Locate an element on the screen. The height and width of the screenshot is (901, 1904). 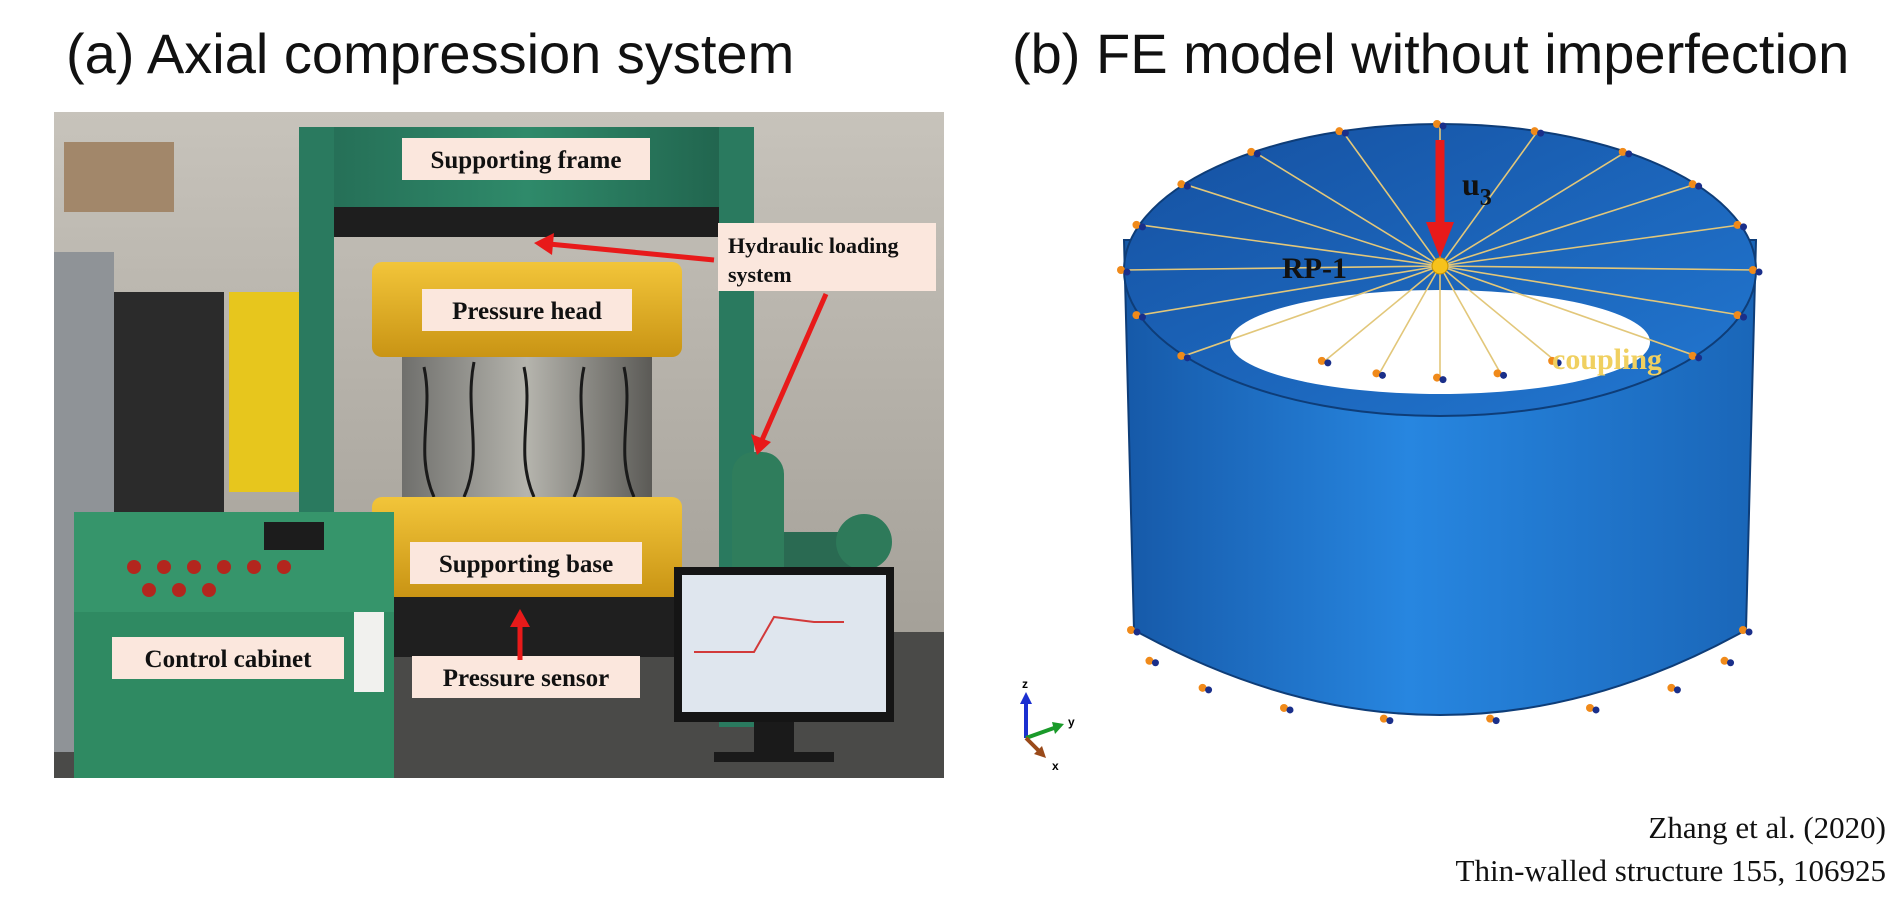
svg-text: Supporting frame is located at coordinates (526, 160).